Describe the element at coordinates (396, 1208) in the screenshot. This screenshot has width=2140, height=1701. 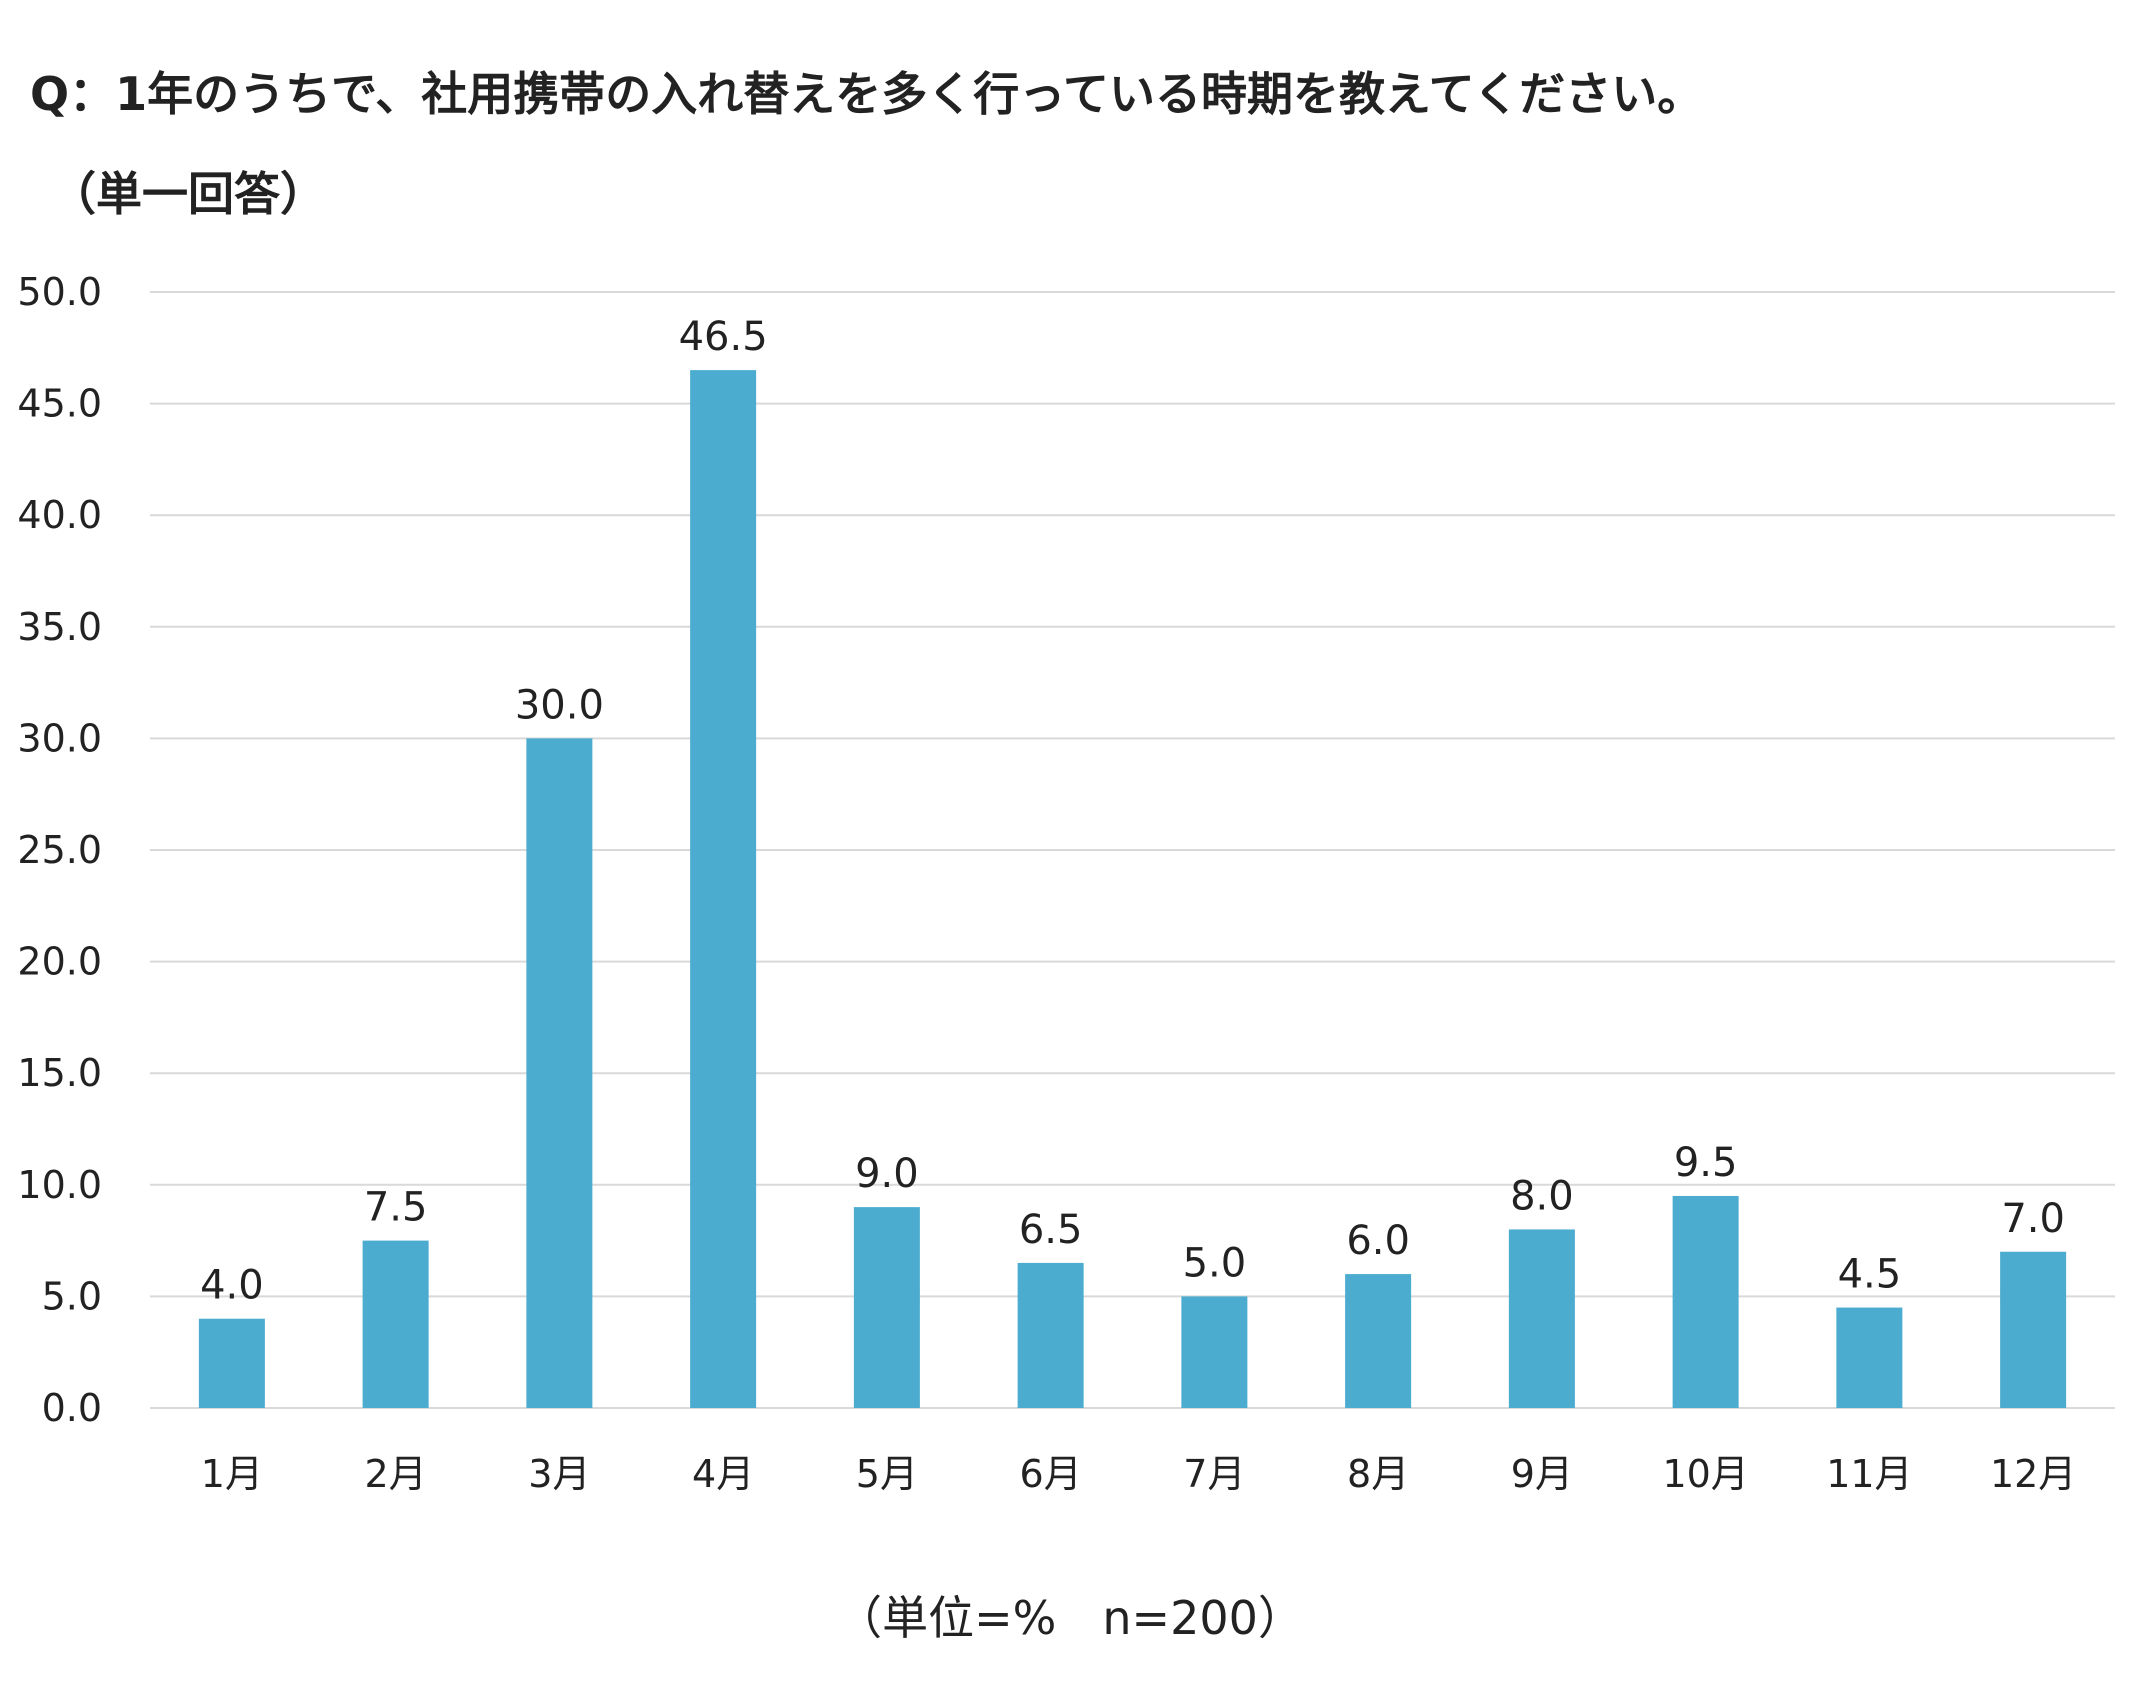
I see `data-label: 7.5` at that location.